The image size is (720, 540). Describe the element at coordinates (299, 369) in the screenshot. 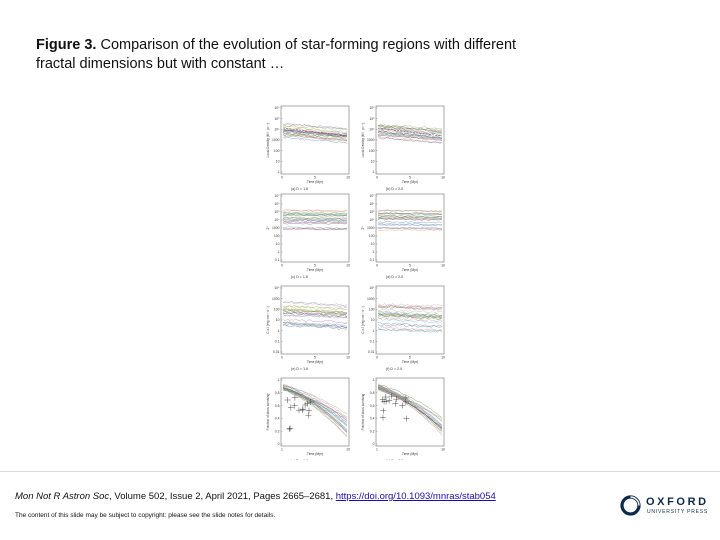

I see `panel-caption: (e) D = 1.6` at that location.